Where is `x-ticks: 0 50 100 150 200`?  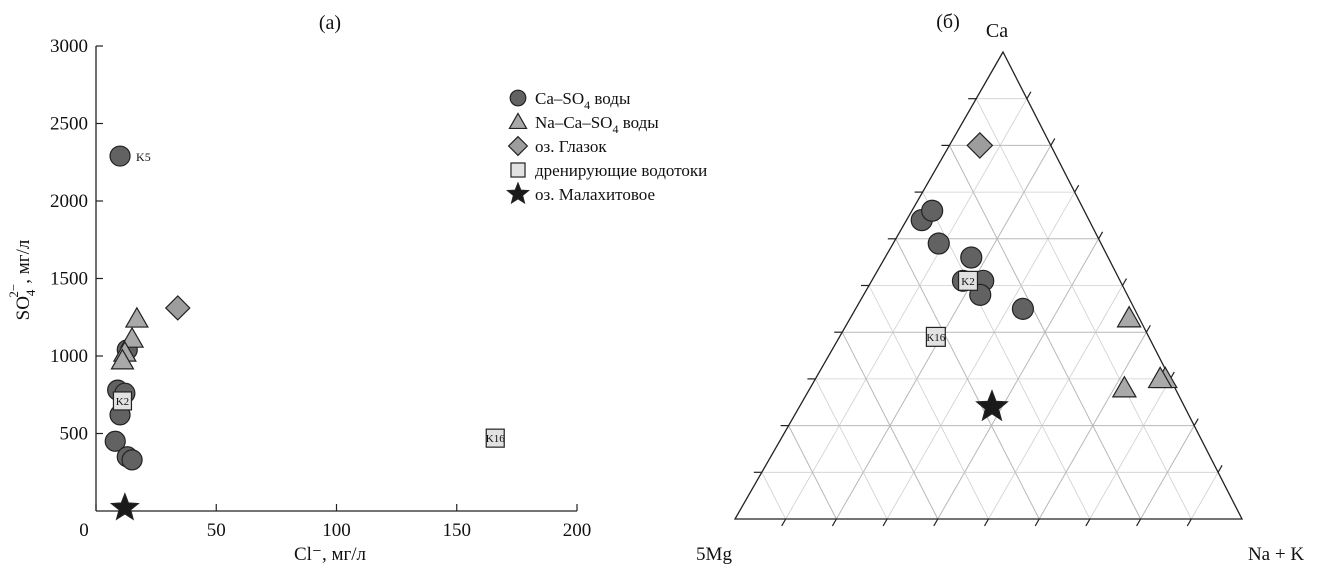 x-ticks: 0 50 100 150 200 is located at coordinates (335, 522).